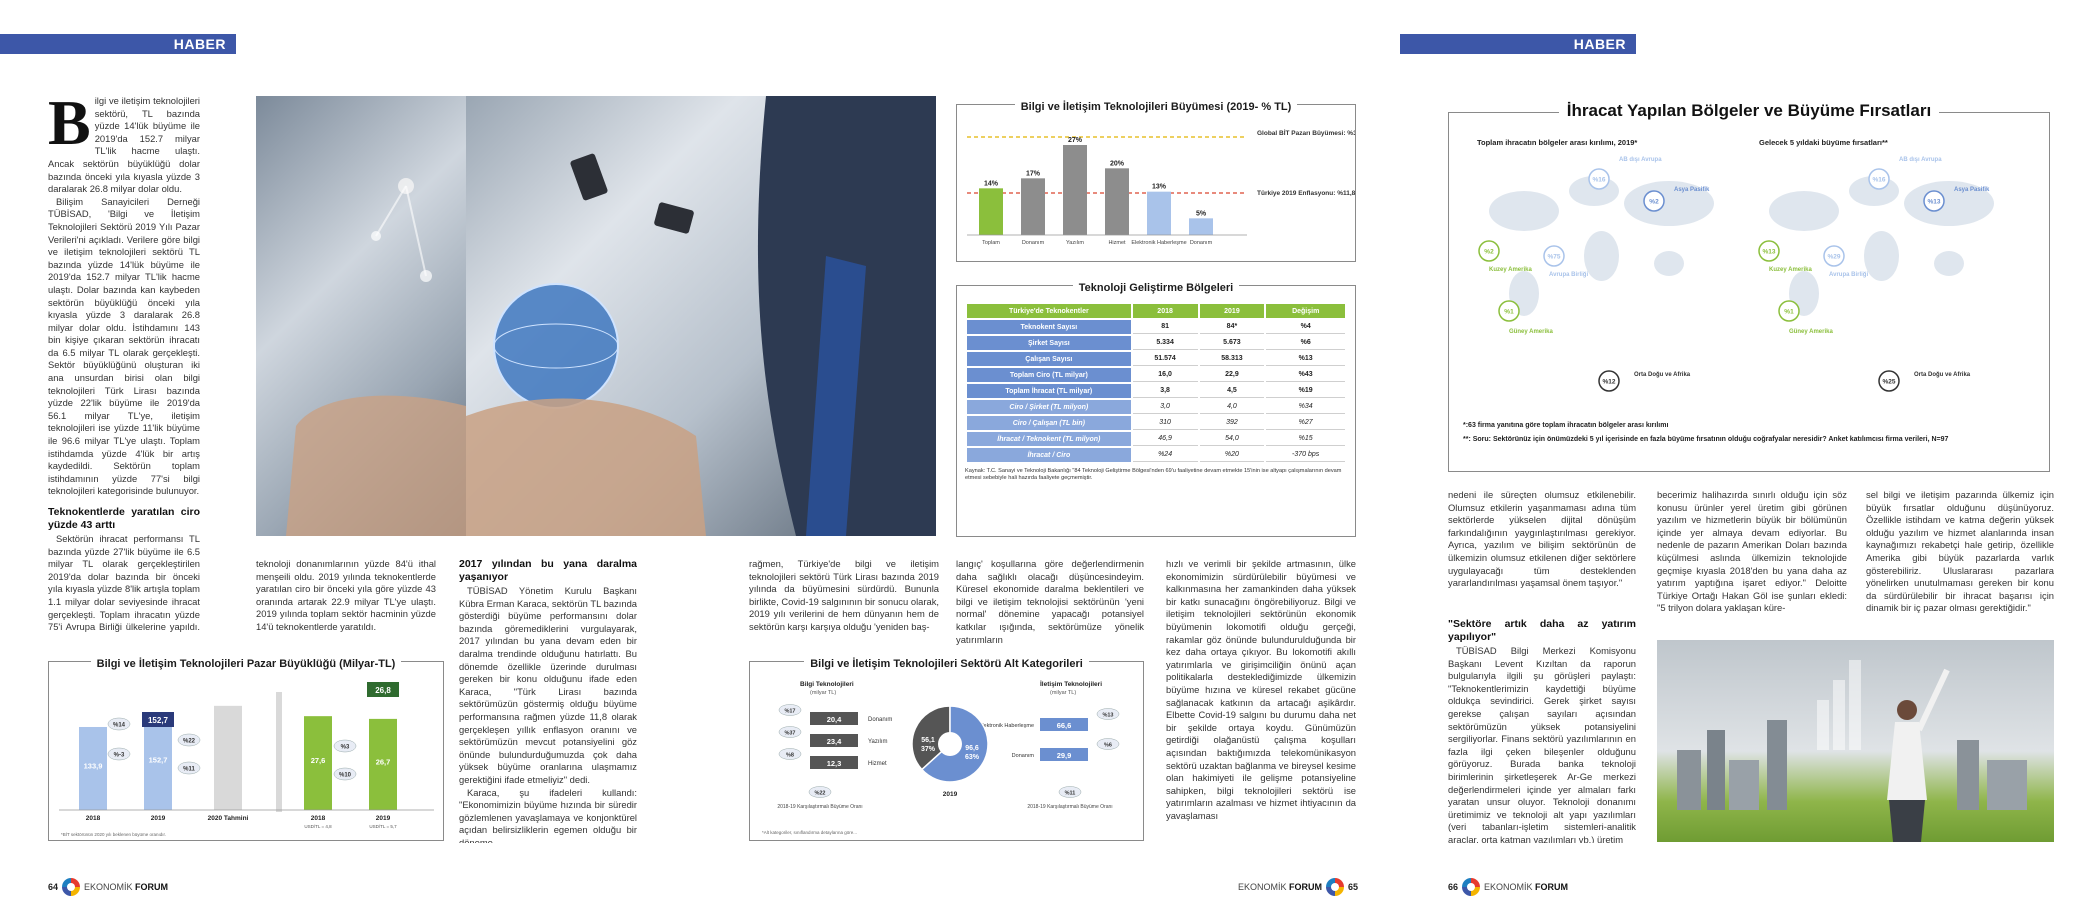 The image size is (2100, 921). I want to click on bar-value-label: 27%, so click(1075, 140).